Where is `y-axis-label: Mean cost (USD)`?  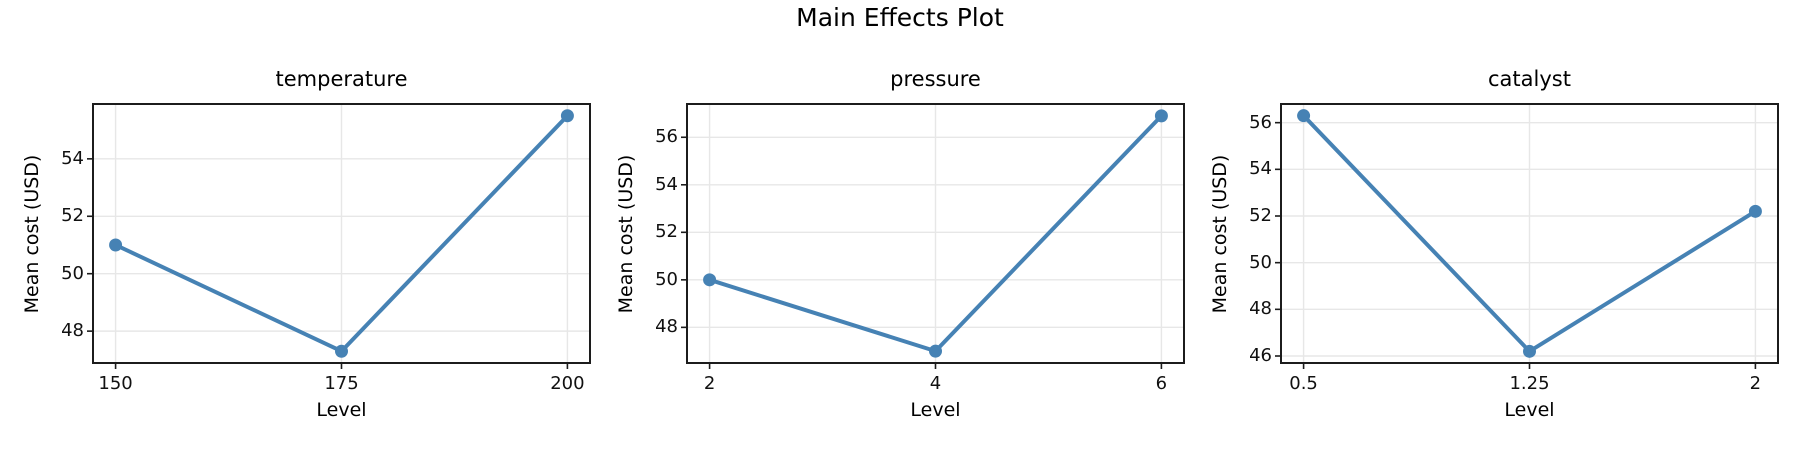 y-axis-label: Mean cost (USD) is located at coordinates (32, 233).